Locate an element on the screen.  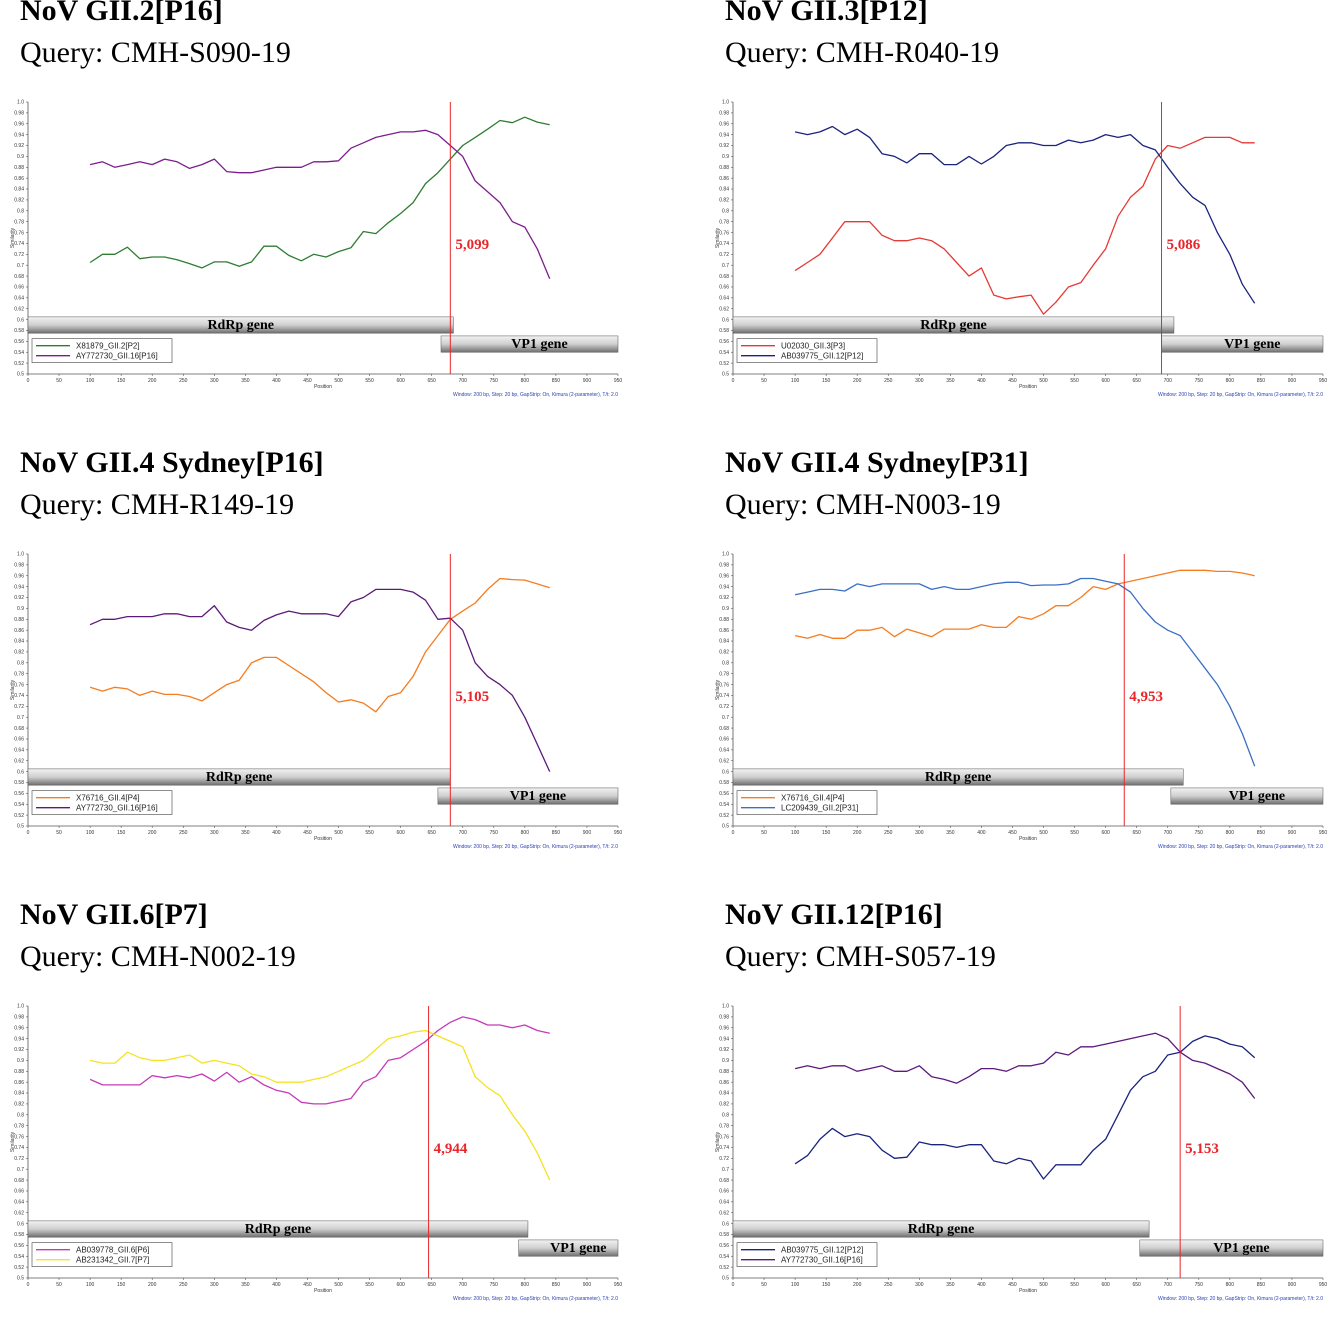
y-tick-label: 0.72 is located at coordinates (19, 707).